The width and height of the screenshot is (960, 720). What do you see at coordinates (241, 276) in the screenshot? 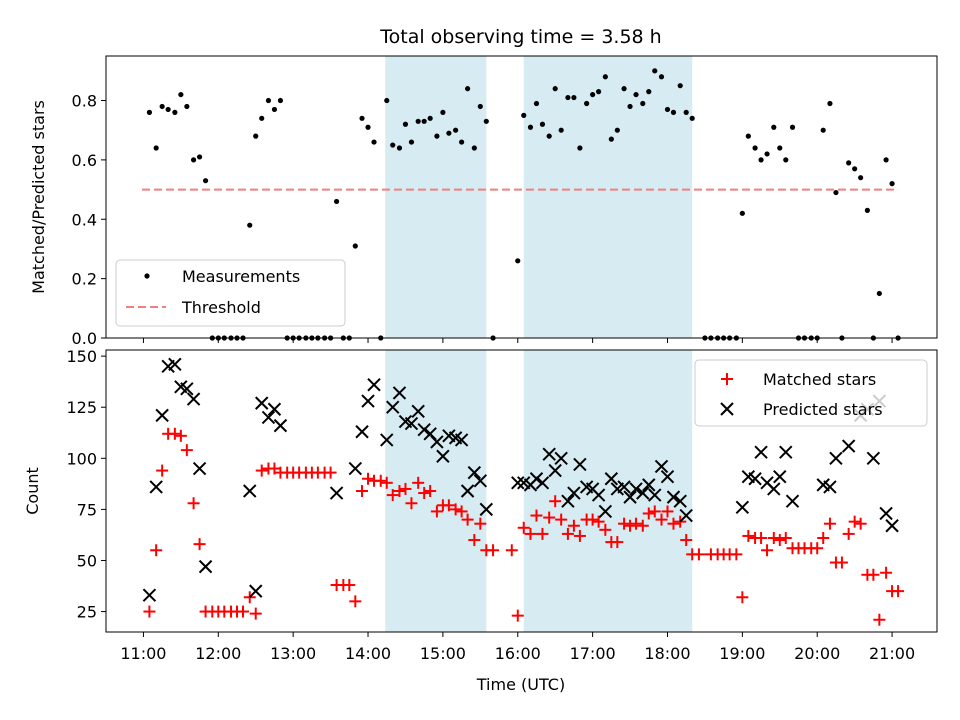
I see `top-legend-measurements-label: Measurements` at bounding box center [241, 276].